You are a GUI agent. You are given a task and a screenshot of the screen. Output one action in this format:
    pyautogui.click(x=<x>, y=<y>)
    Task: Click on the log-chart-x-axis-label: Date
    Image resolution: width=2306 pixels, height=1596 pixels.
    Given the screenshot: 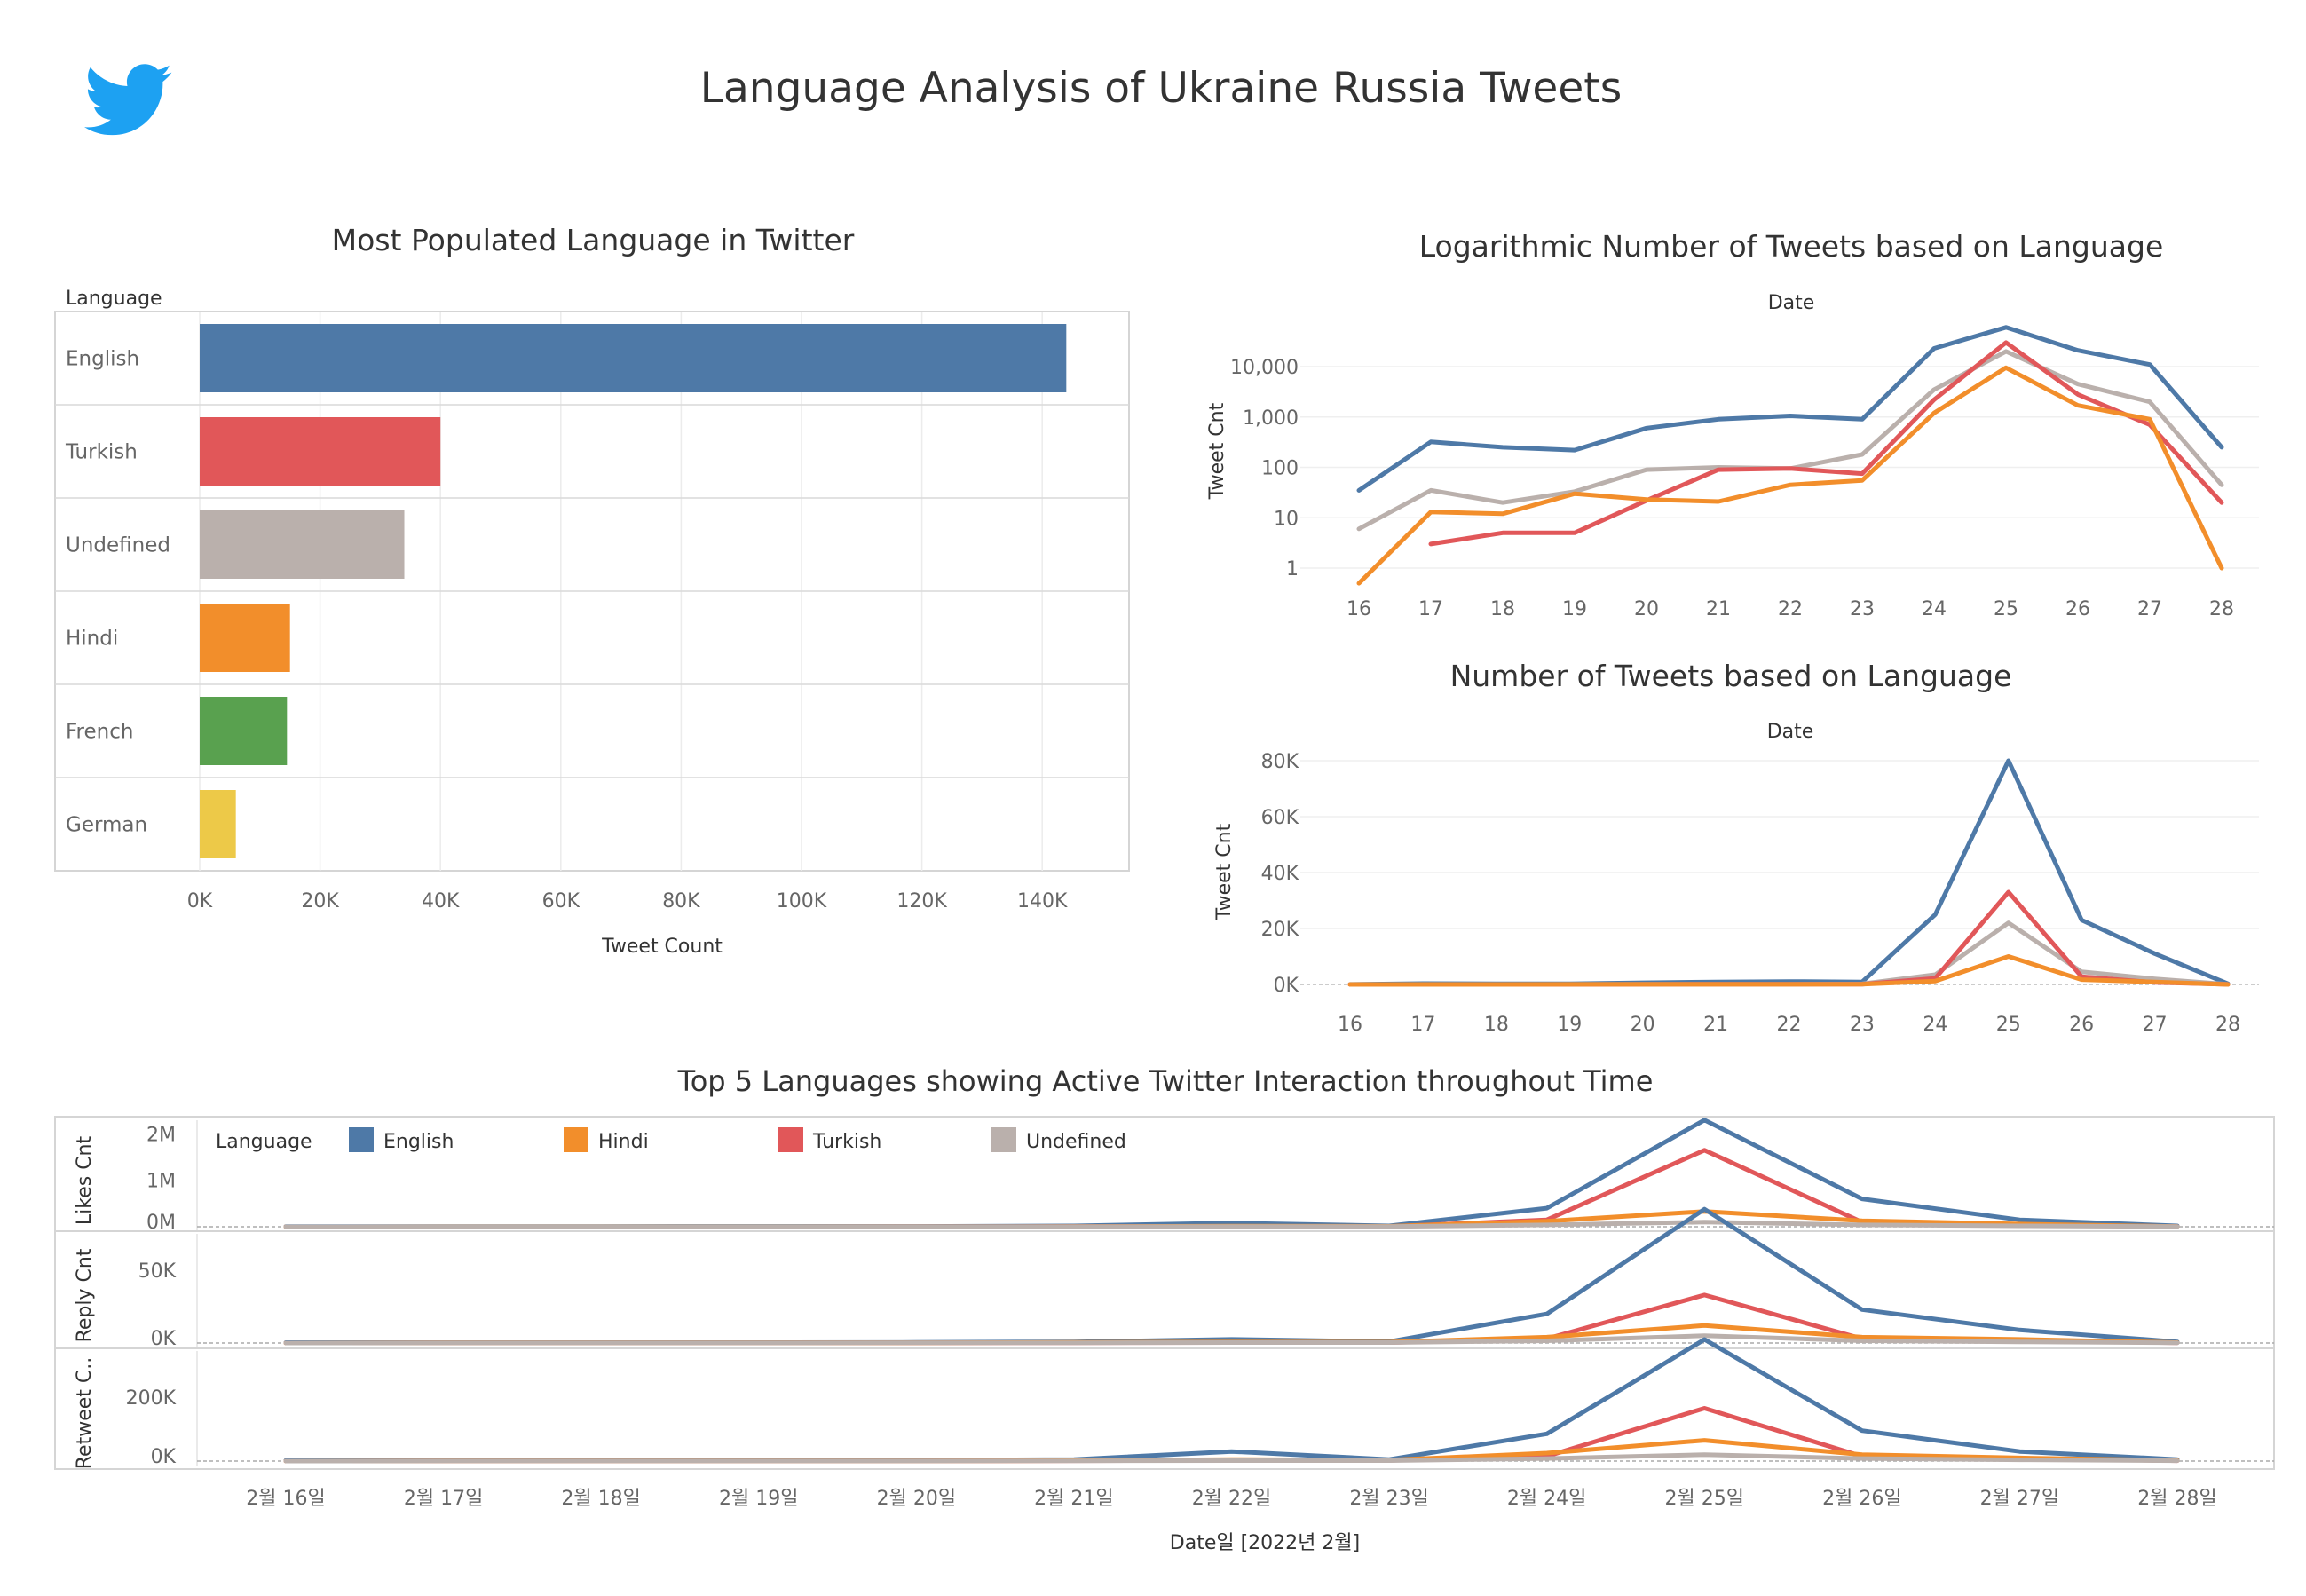 What is the action you would take?
    pyautogui.click(x=1791, y=303)
    